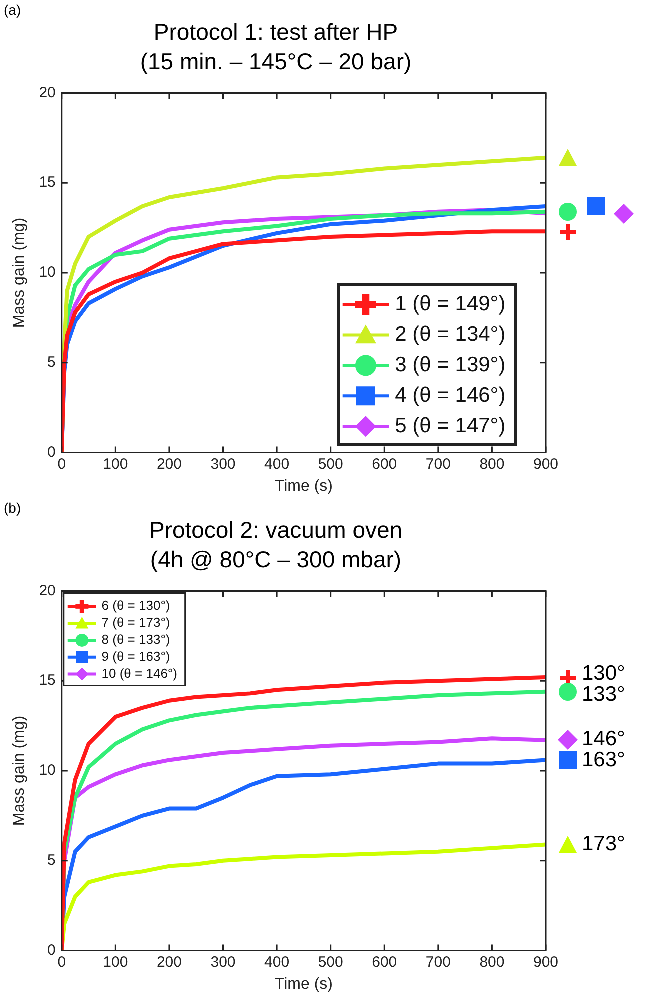 The width and height of the screenshot is (654, 1000). Describe the element at coordinates (604, 694) in the screenshot. I see `text: 133°` at that location.